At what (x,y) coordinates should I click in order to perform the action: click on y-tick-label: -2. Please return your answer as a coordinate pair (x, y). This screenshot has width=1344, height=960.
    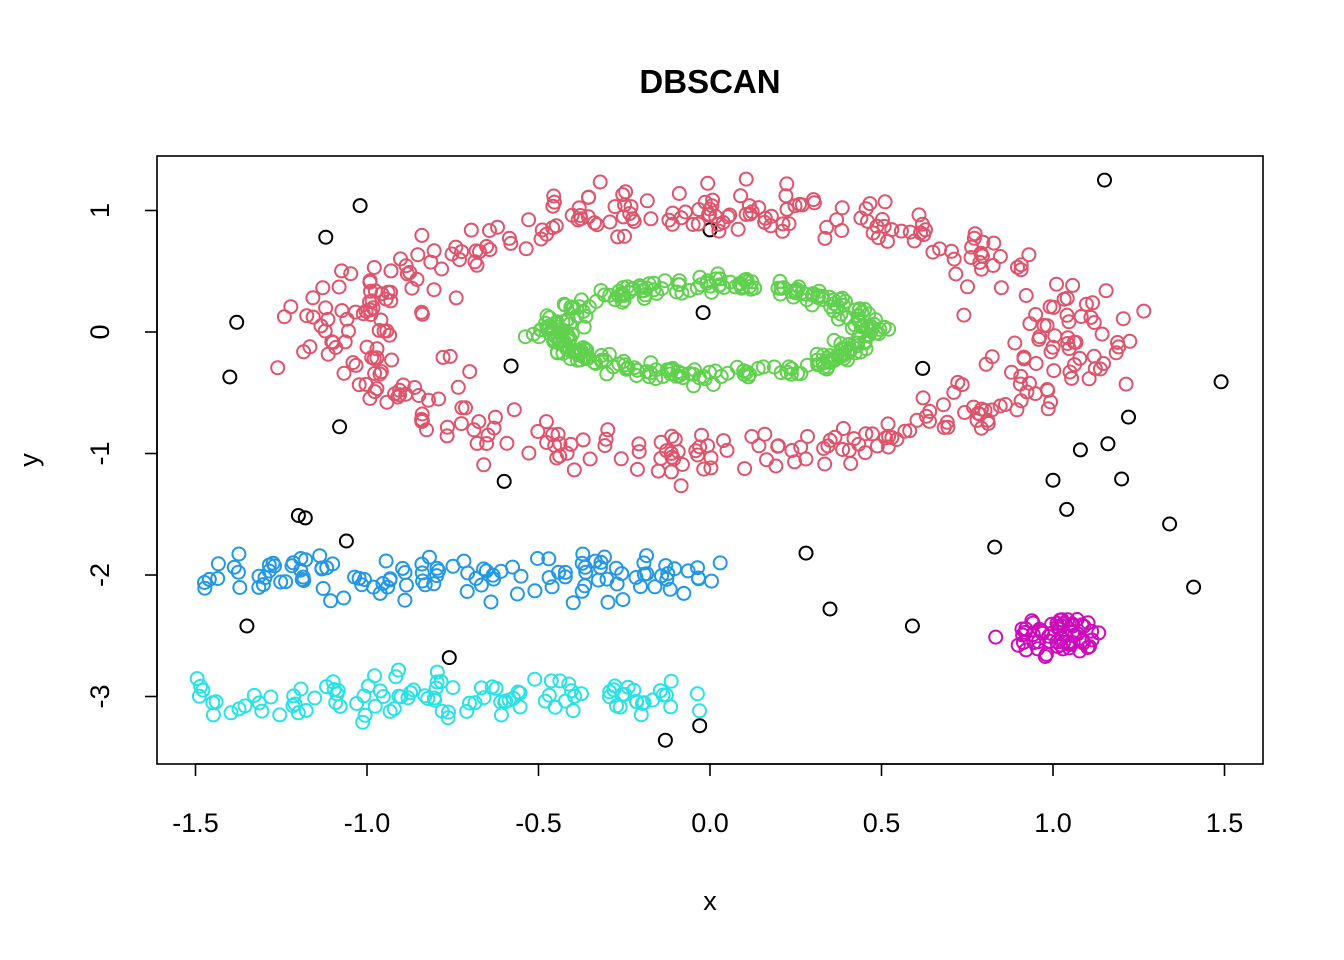
    Looking at the image, I should click on (100, 575).